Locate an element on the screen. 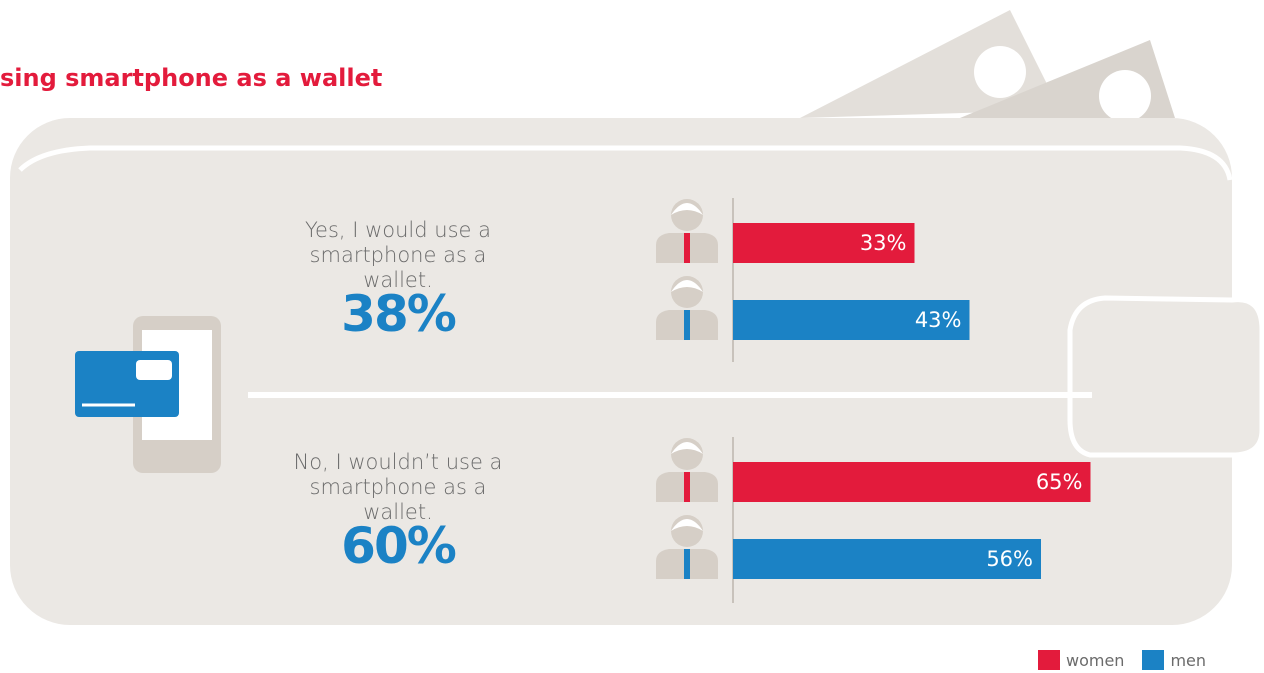 Image resolution: width=1264 pixels, height=673 pixels. value-label: 43% is located at coordinates (938, 320).